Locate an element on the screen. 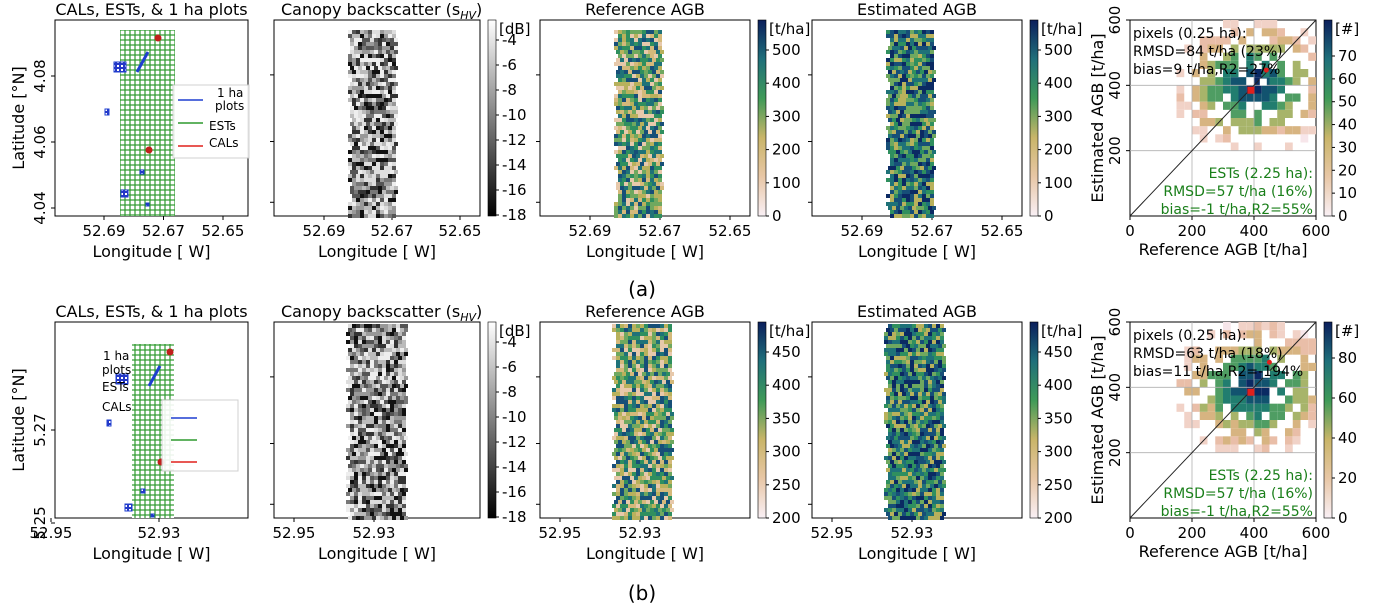 This screenshot has height=604, width=1381. one-ha-plot is located at coordinates (128, 507).